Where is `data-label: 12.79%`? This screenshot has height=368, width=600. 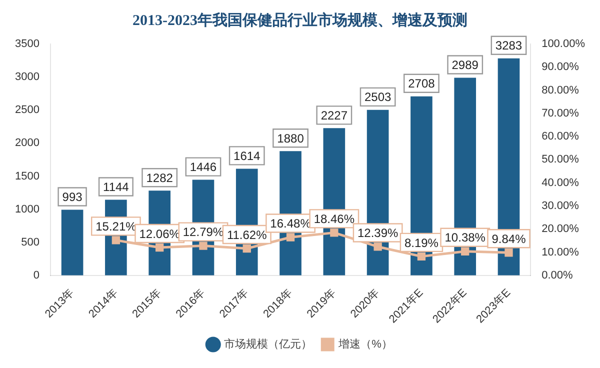
data-label: 12.79% is located at coordinates (203, 232).